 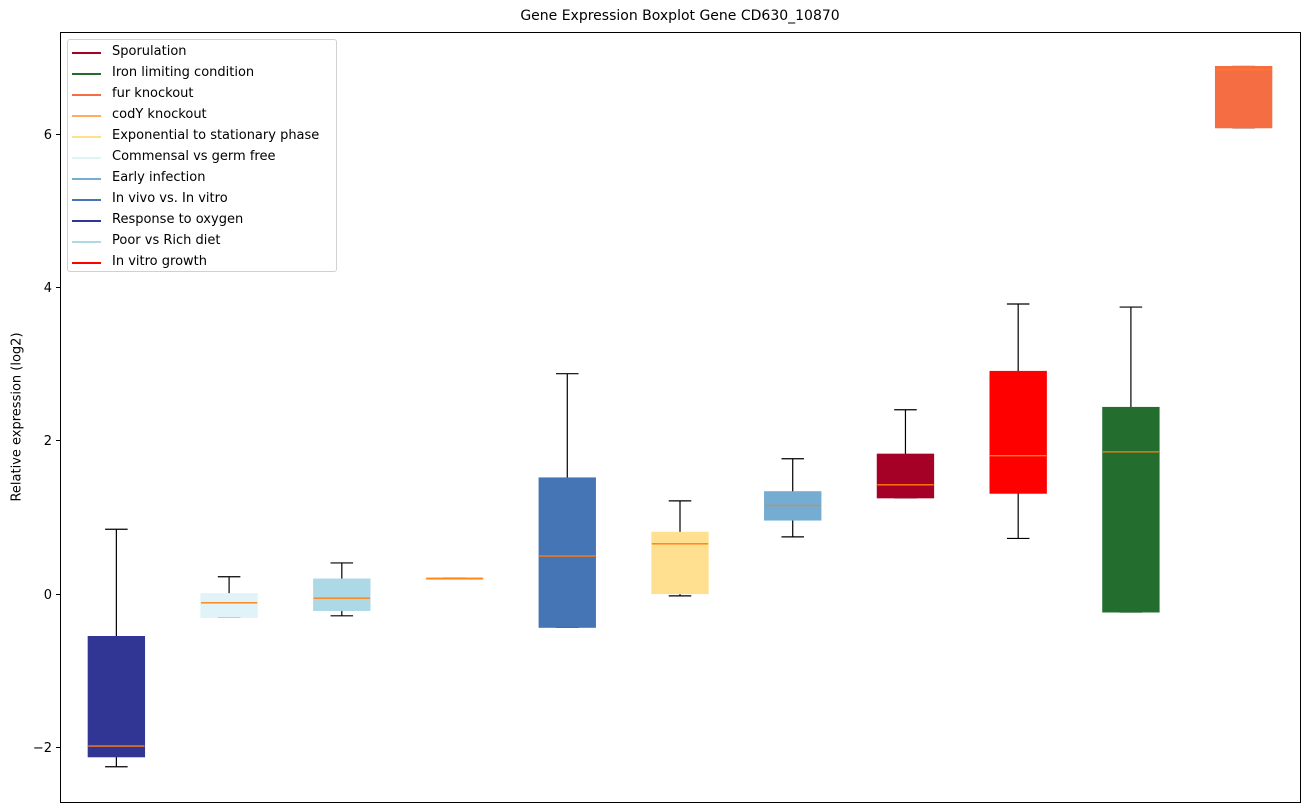 I want to click on box-iron-limiting-condition, so click(x=1131, y=459).